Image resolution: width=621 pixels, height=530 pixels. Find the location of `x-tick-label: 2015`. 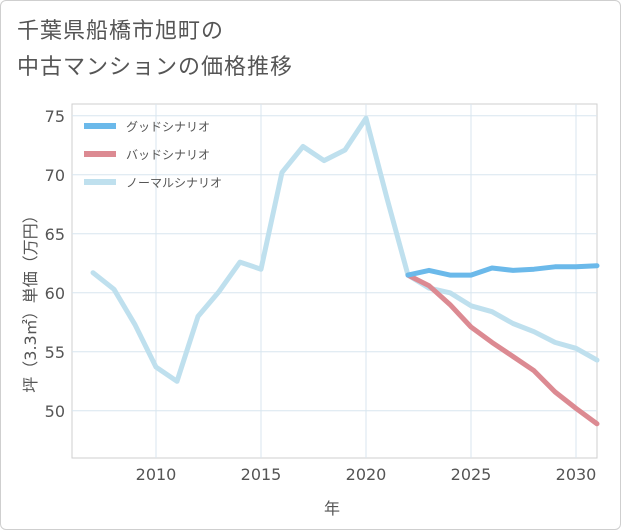

x-tick-label: 2015 is located at coordinates (261, 474).